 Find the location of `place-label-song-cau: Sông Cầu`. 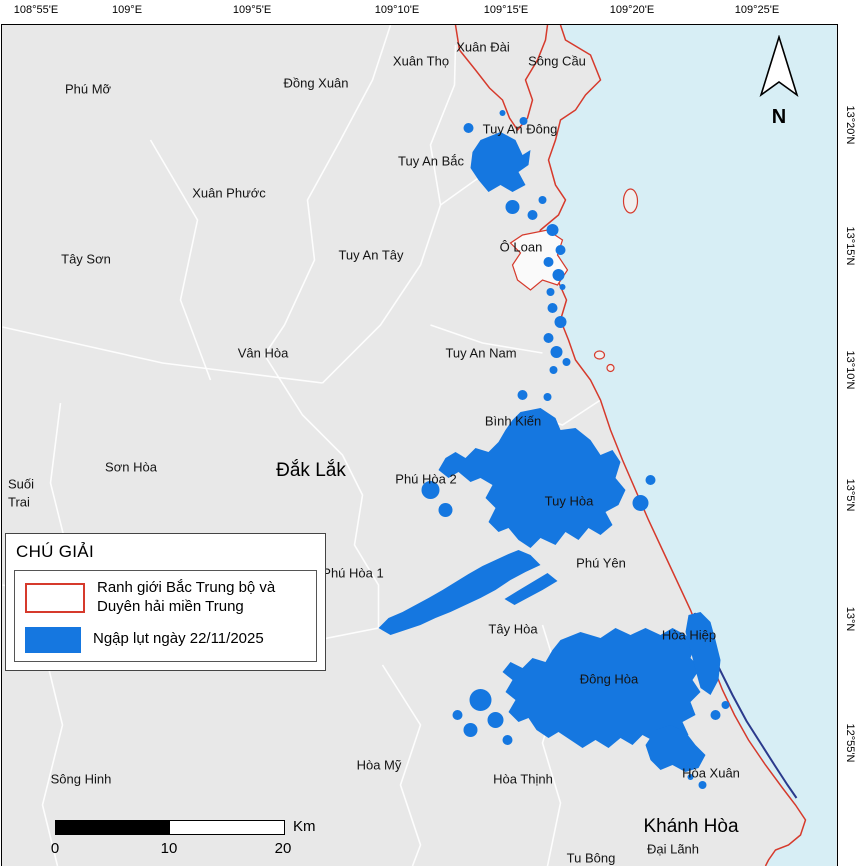

place-label-song-cau: Sông Cầu is located at coordinates (557, 61).